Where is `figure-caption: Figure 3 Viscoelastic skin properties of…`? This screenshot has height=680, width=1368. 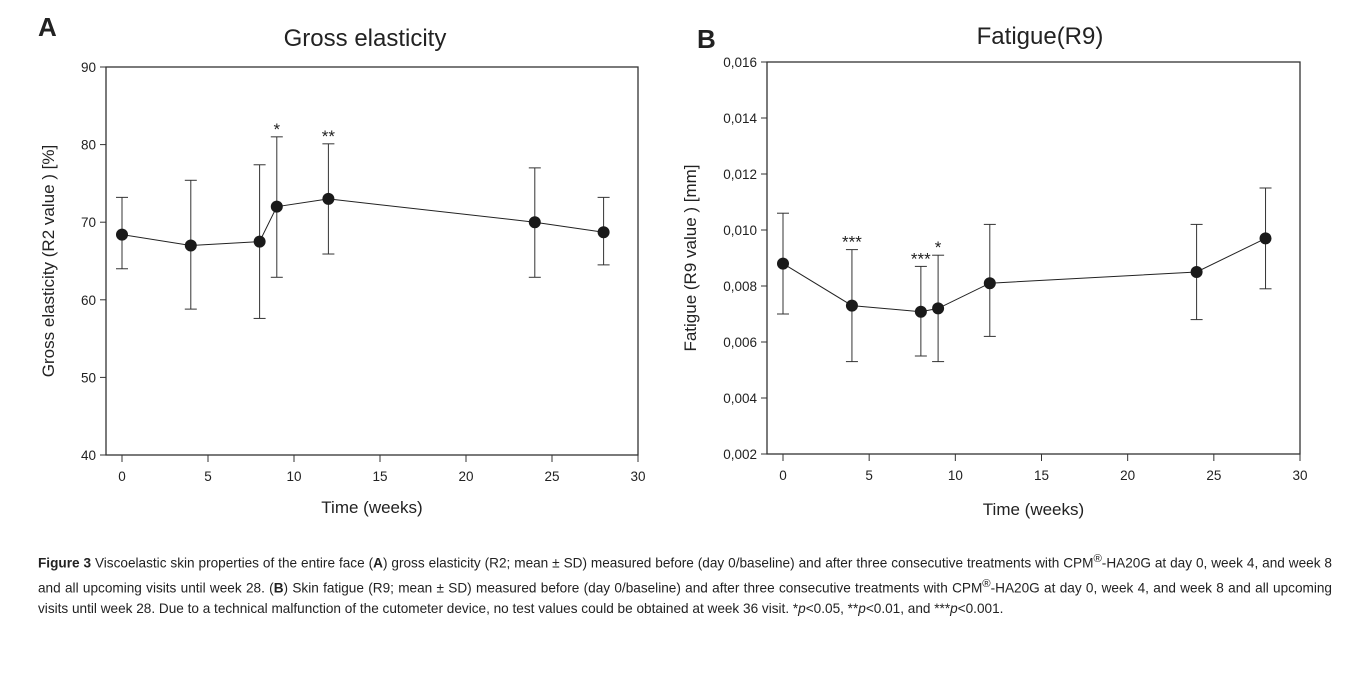
figure-caption: Figure 3 Viscoelastic skin properties of… is located at coordinates (685, 584).